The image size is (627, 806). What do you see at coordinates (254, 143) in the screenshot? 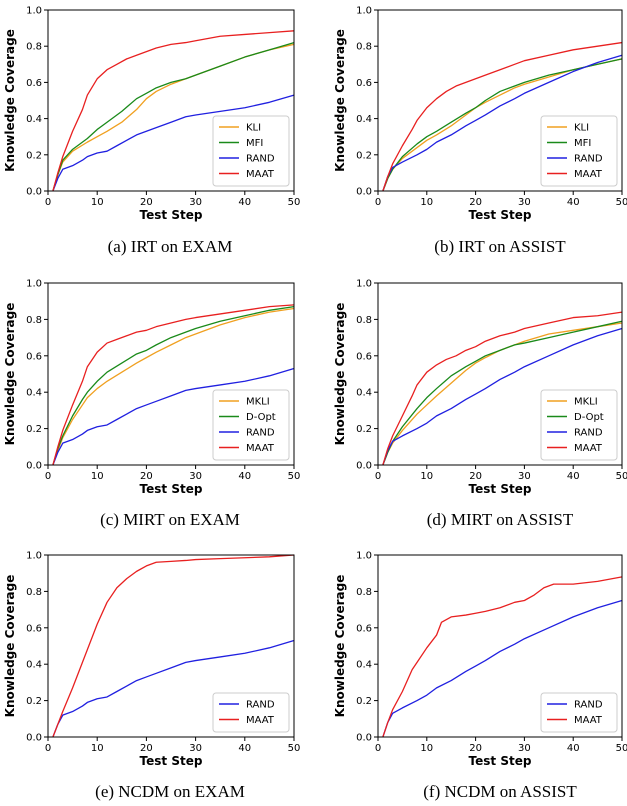
I see `legend-label: MFI` at bounding box center [254, 143].